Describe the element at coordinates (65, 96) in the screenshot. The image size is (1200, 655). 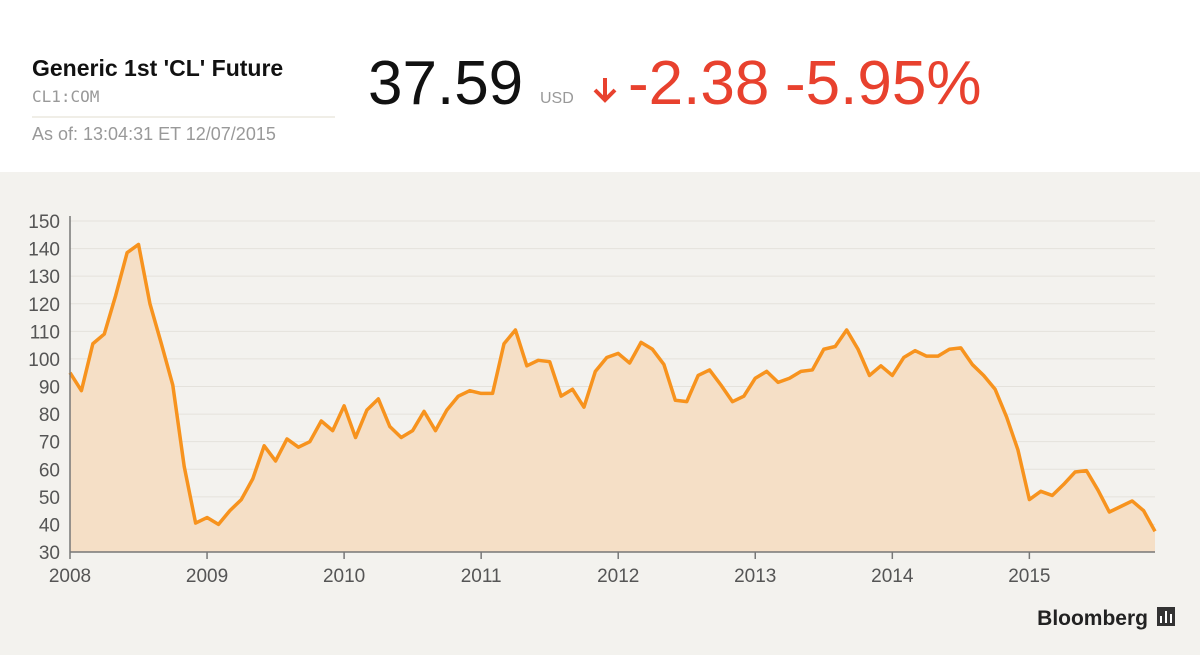
I see `ticker: CL1:COM` at that location.